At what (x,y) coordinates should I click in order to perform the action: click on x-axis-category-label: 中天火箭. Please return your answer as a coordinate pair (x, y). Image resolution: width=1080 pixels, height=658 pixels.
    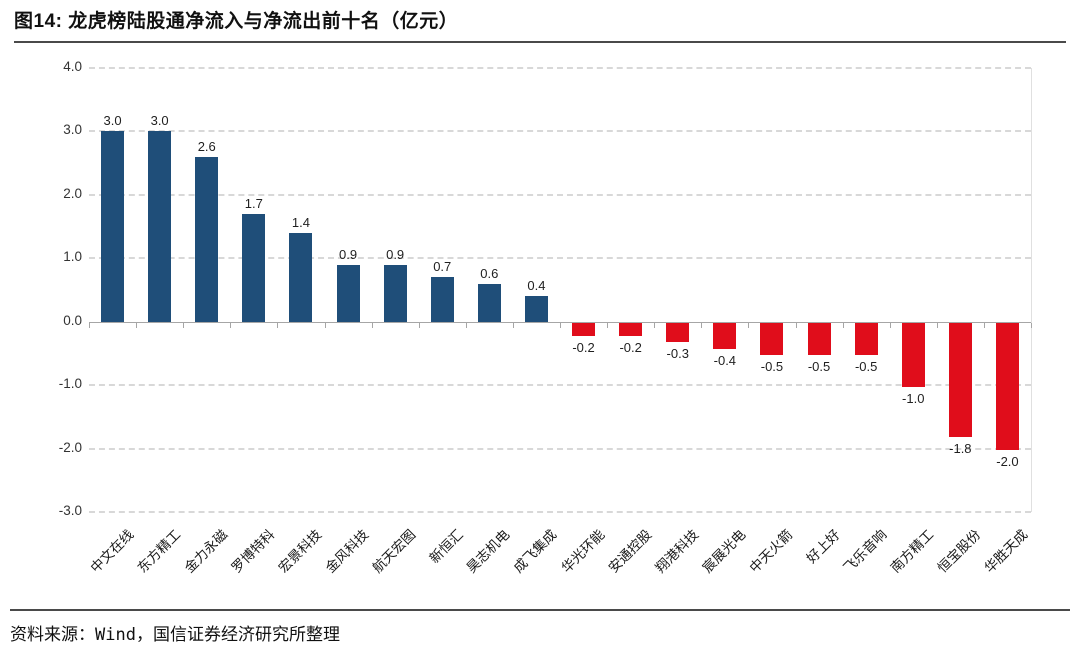
    Looking at the image, I should click on (771, 551).